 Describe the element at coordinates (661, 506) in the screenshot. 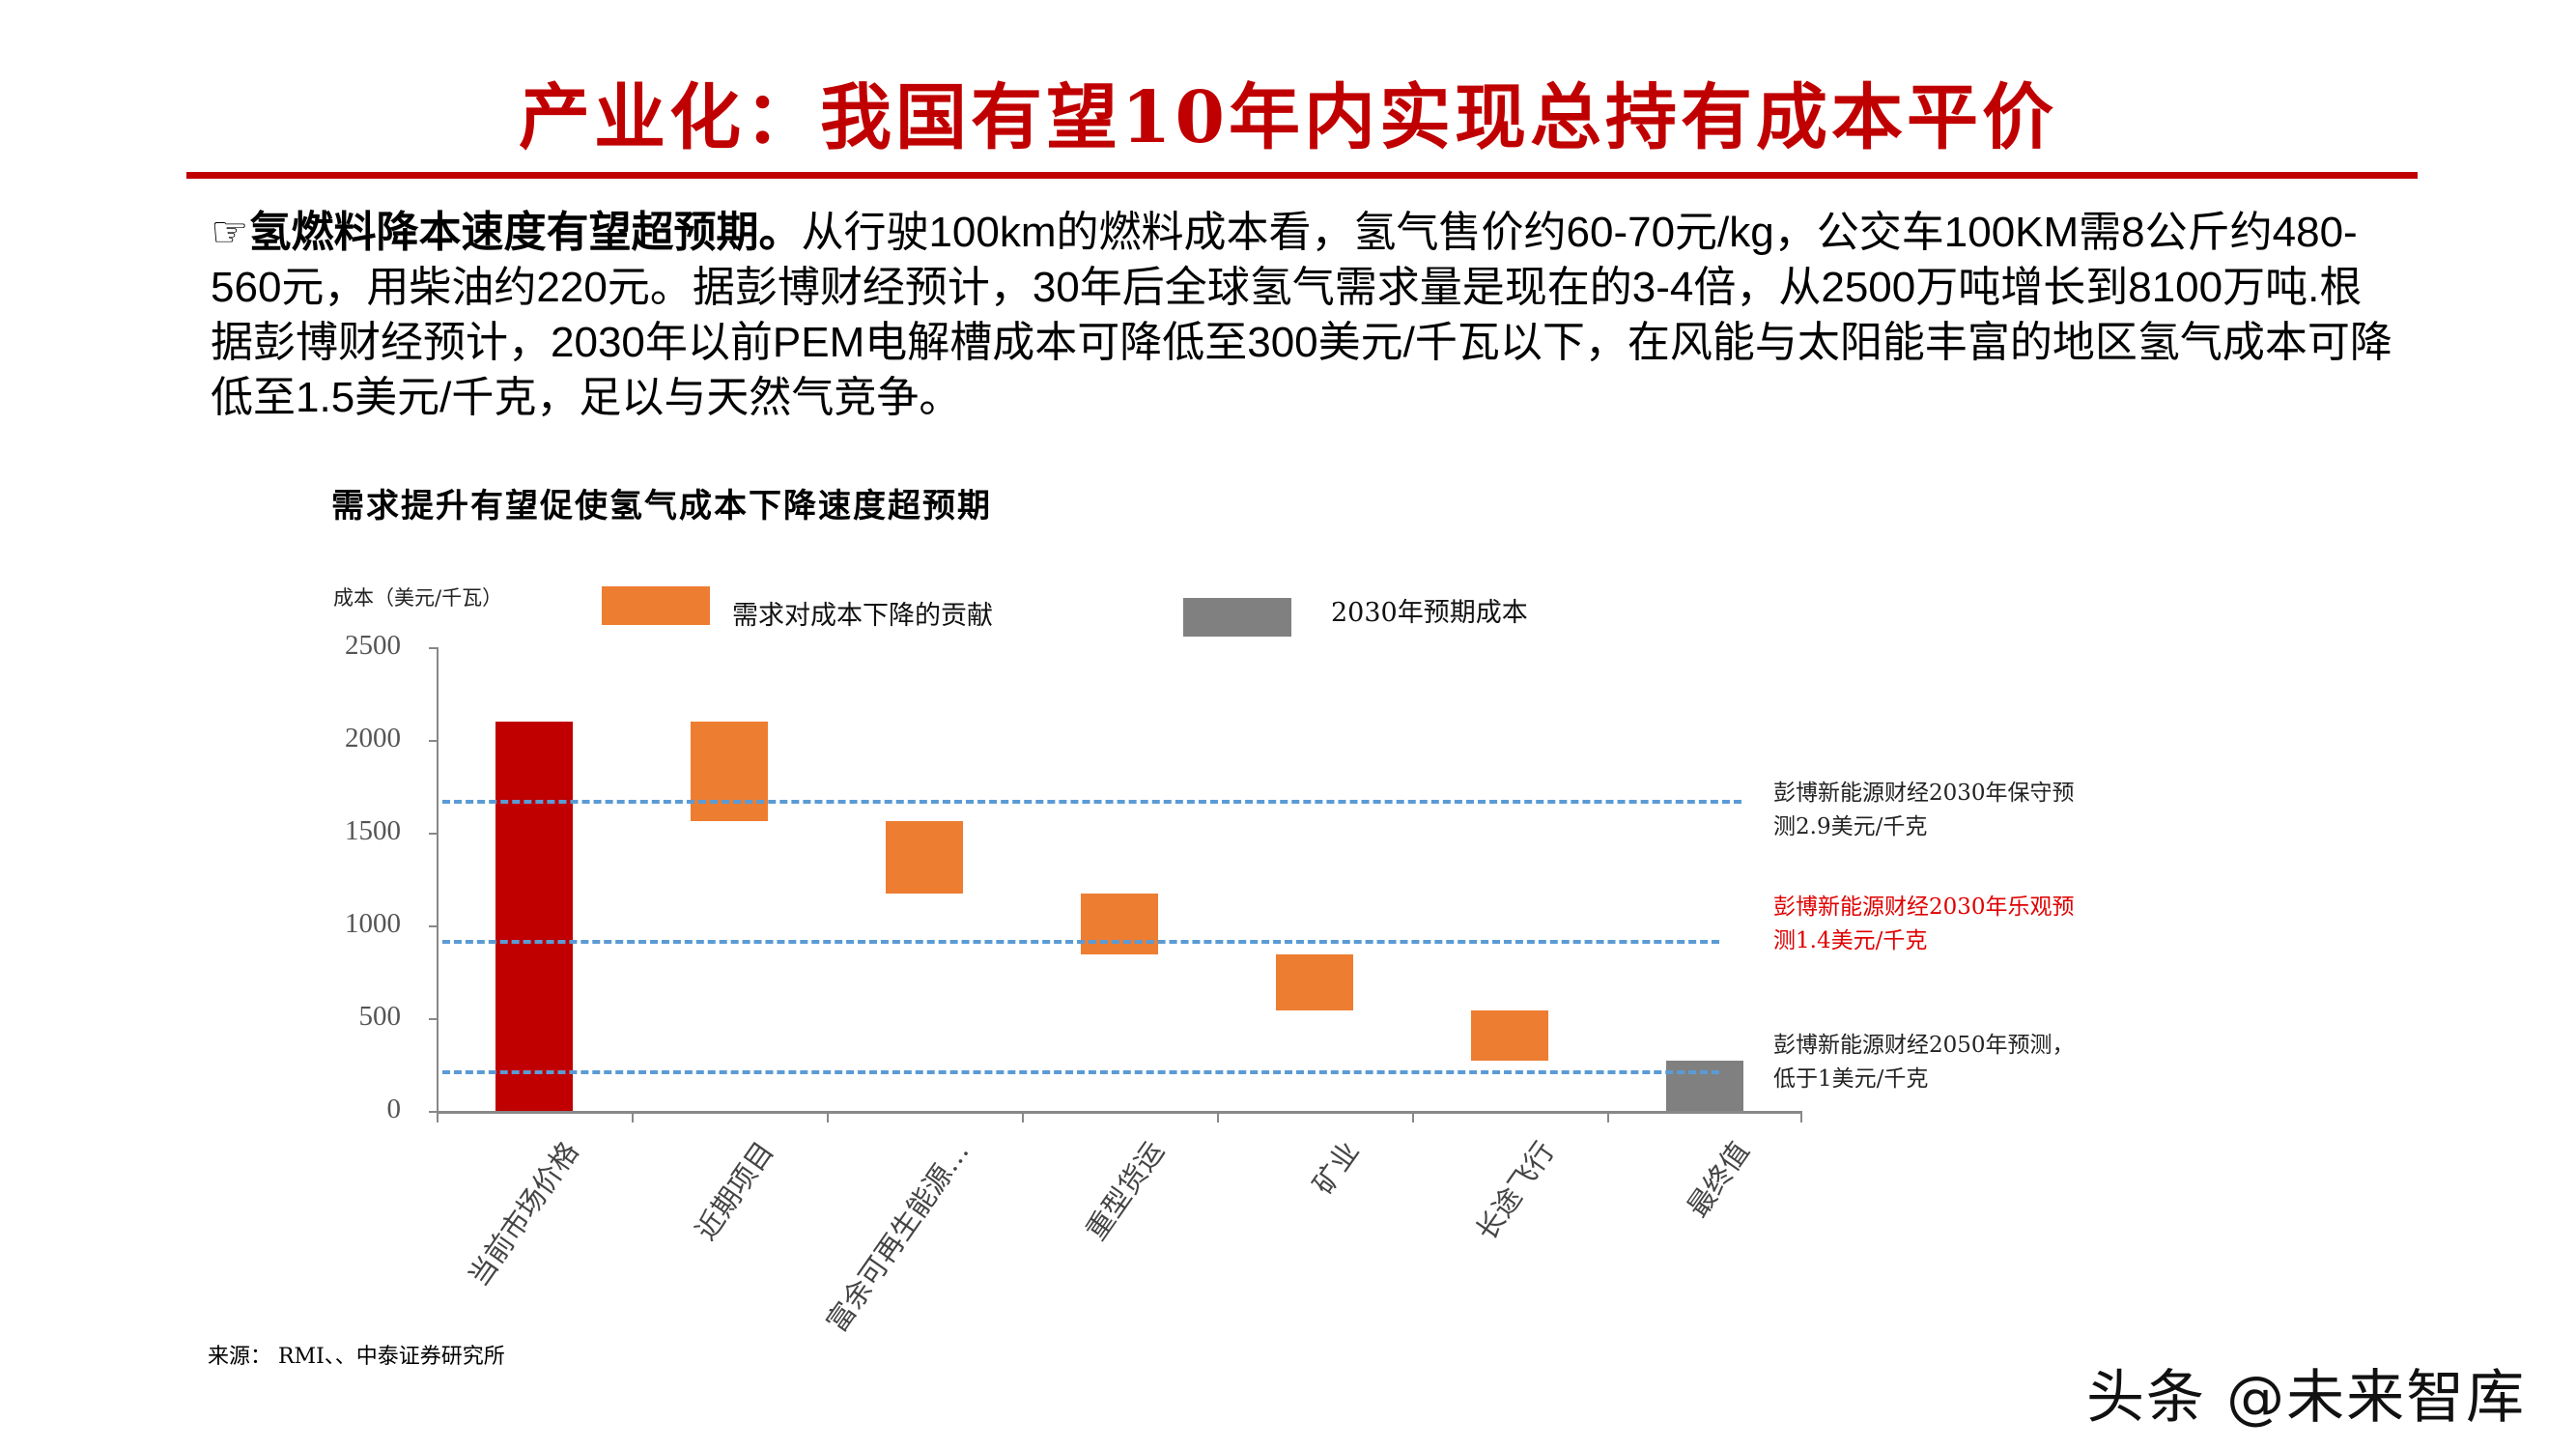

I see `chart-title: 需求提升有望促使氢气成本下降速度超预期` at that location.